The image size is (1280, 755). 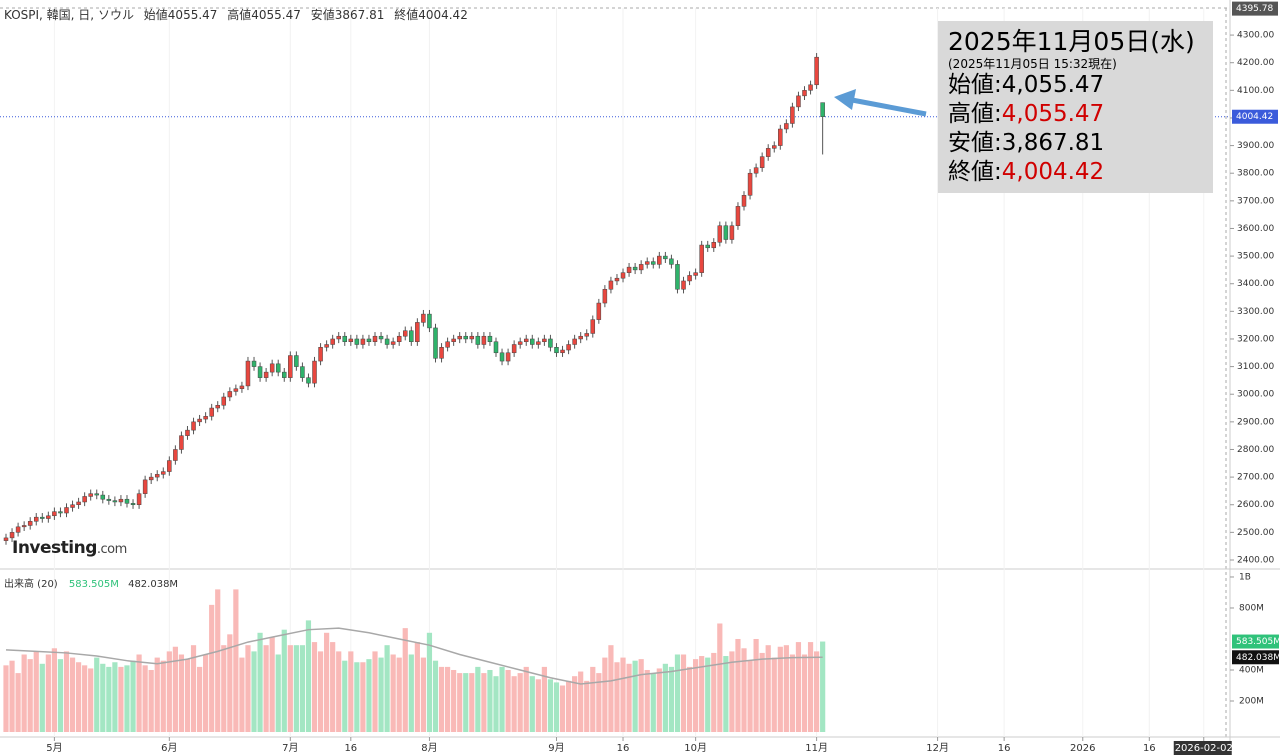 I want to click on y-tick-label: 2500.00, so click(x=1255, y=533).